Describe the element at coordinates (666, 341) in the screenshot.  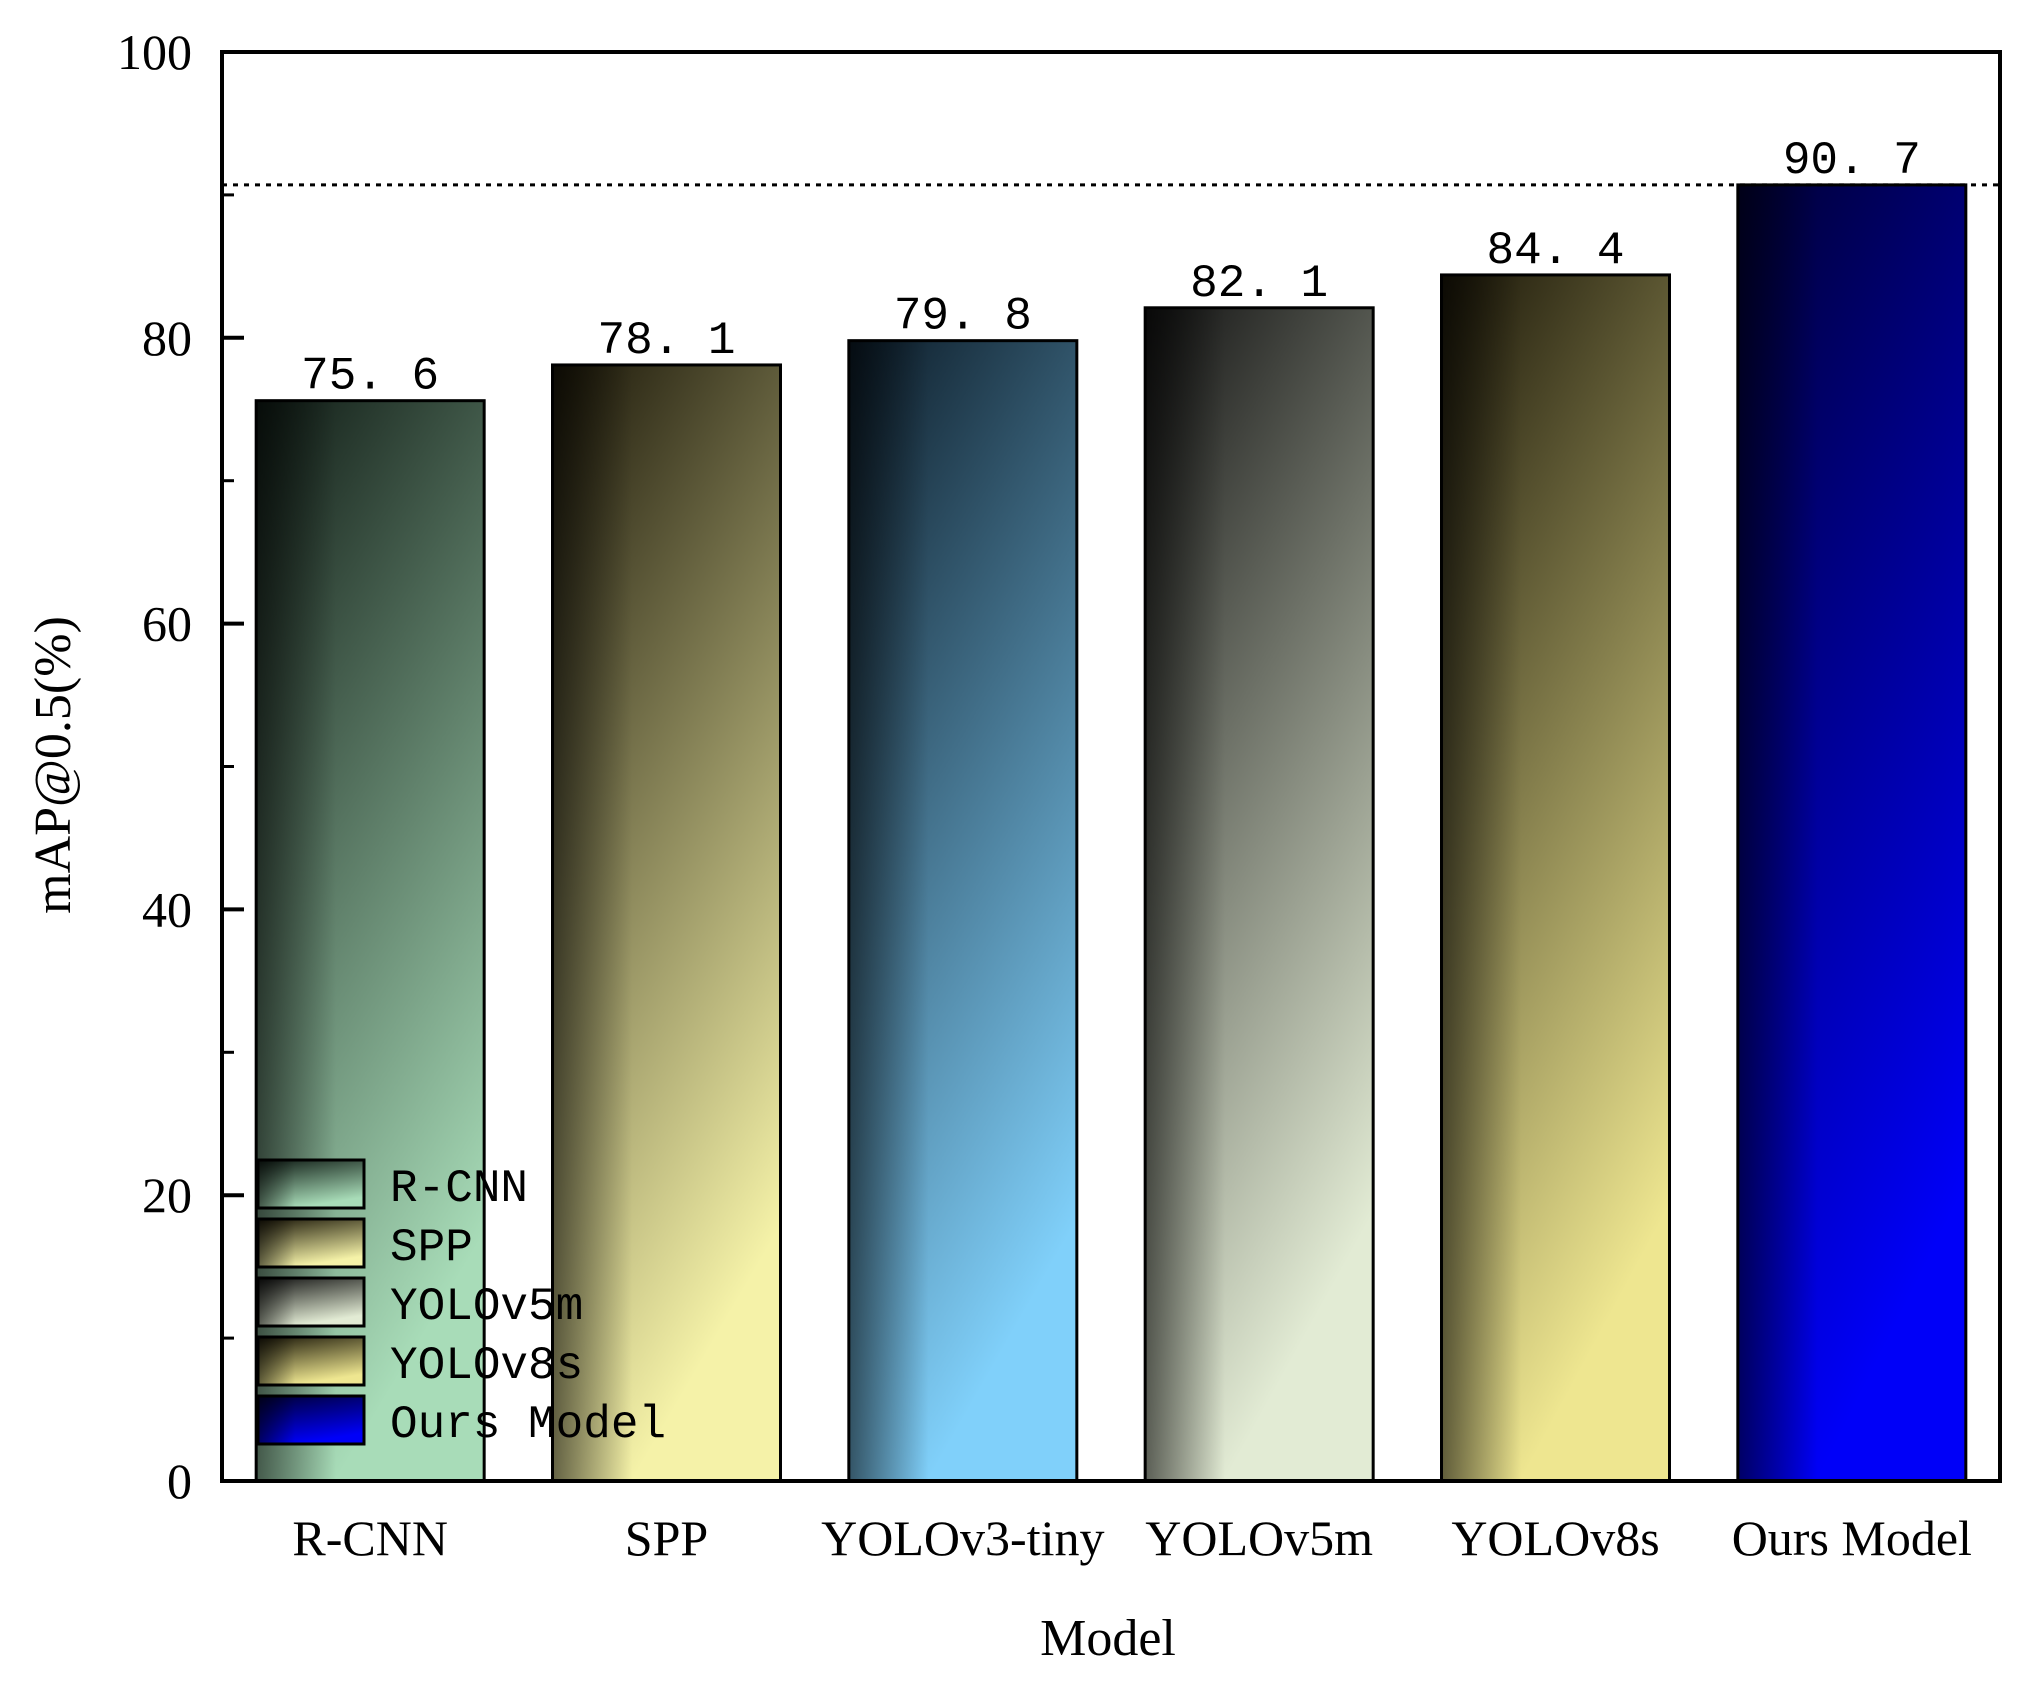
I see `data-label: 78. 1` at that location.